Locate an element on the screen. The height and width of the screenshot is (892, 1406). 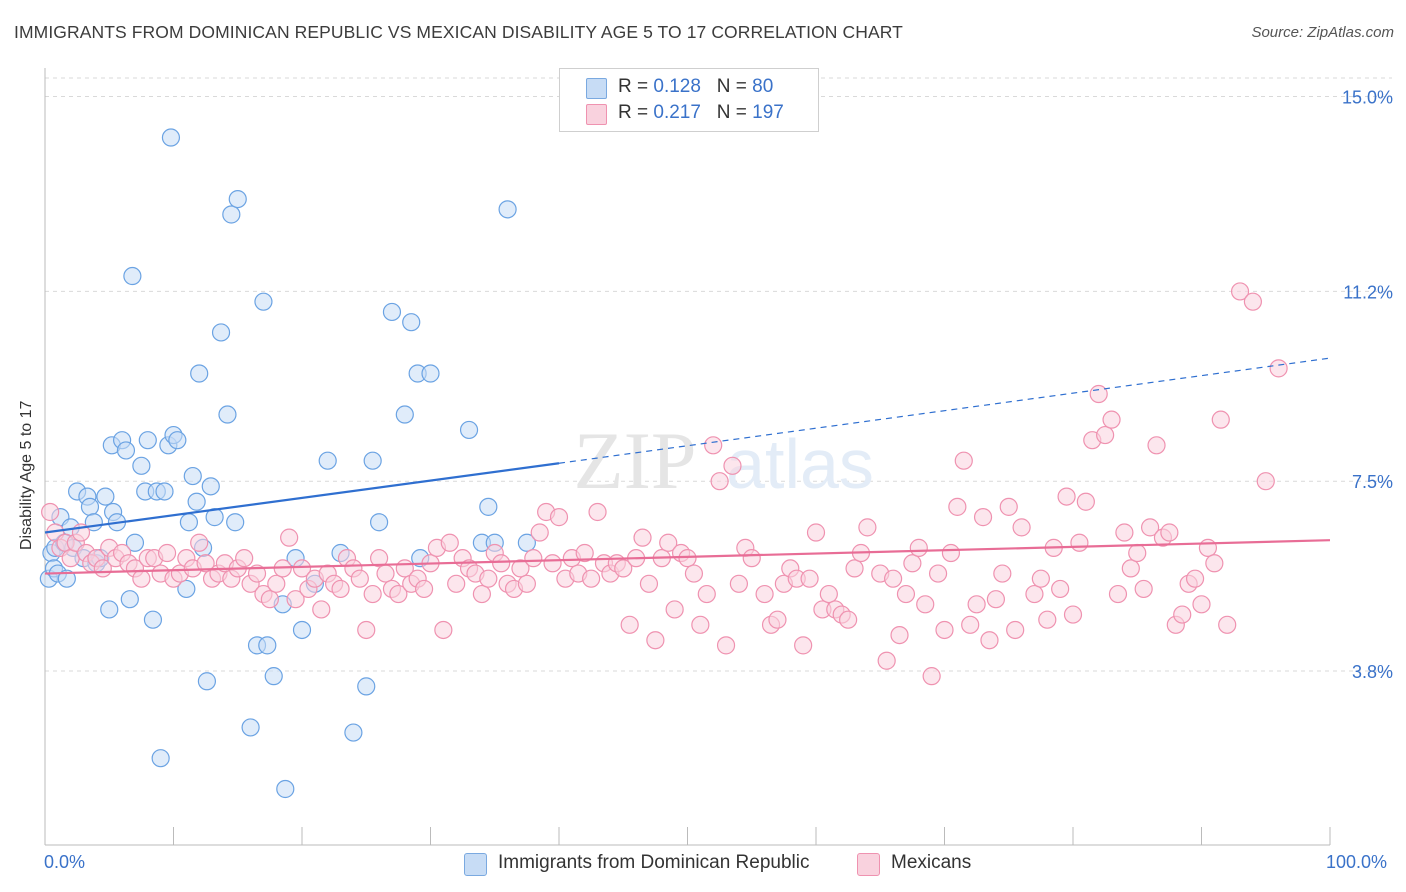
n-value-mexicans: 197 is located at coordinates (768, 112).